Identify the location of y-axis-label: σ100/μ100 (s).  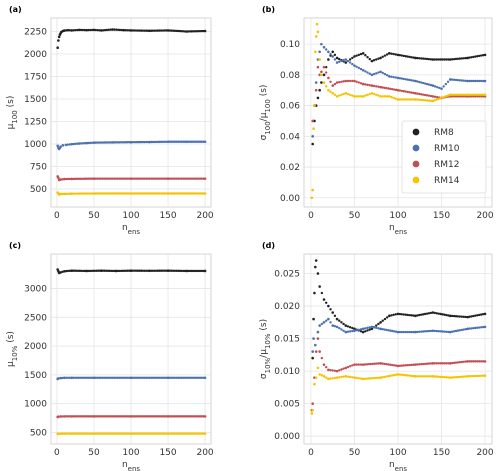
(265, 113).